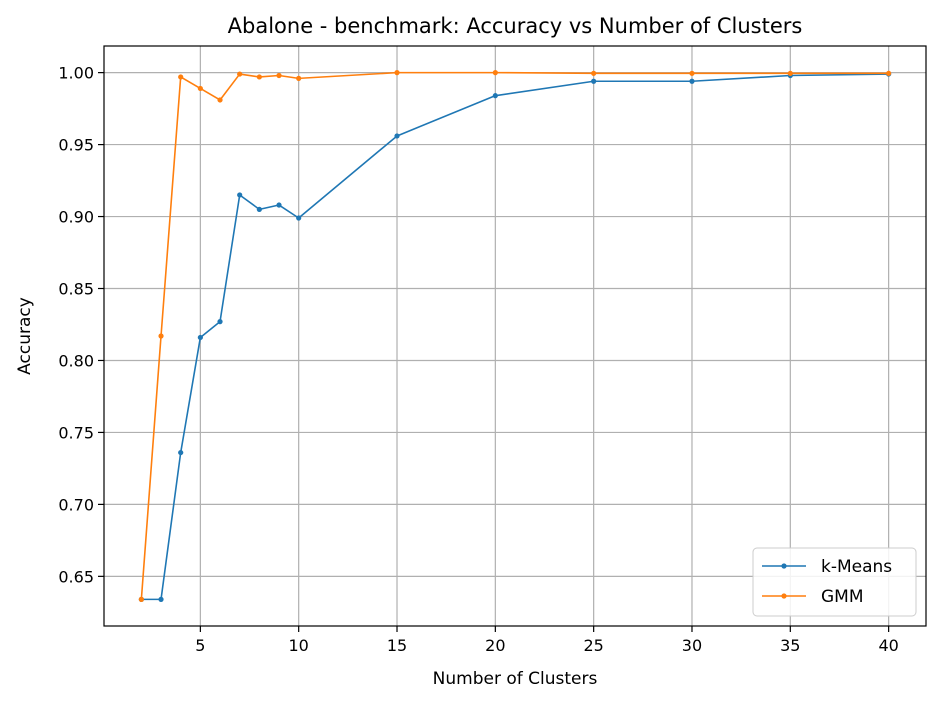 This screenshot has width=944, height=704. Describe the element at coordinates (813, 597) in the screenshot. I see `legend-item-gmm: GMM` at that location.